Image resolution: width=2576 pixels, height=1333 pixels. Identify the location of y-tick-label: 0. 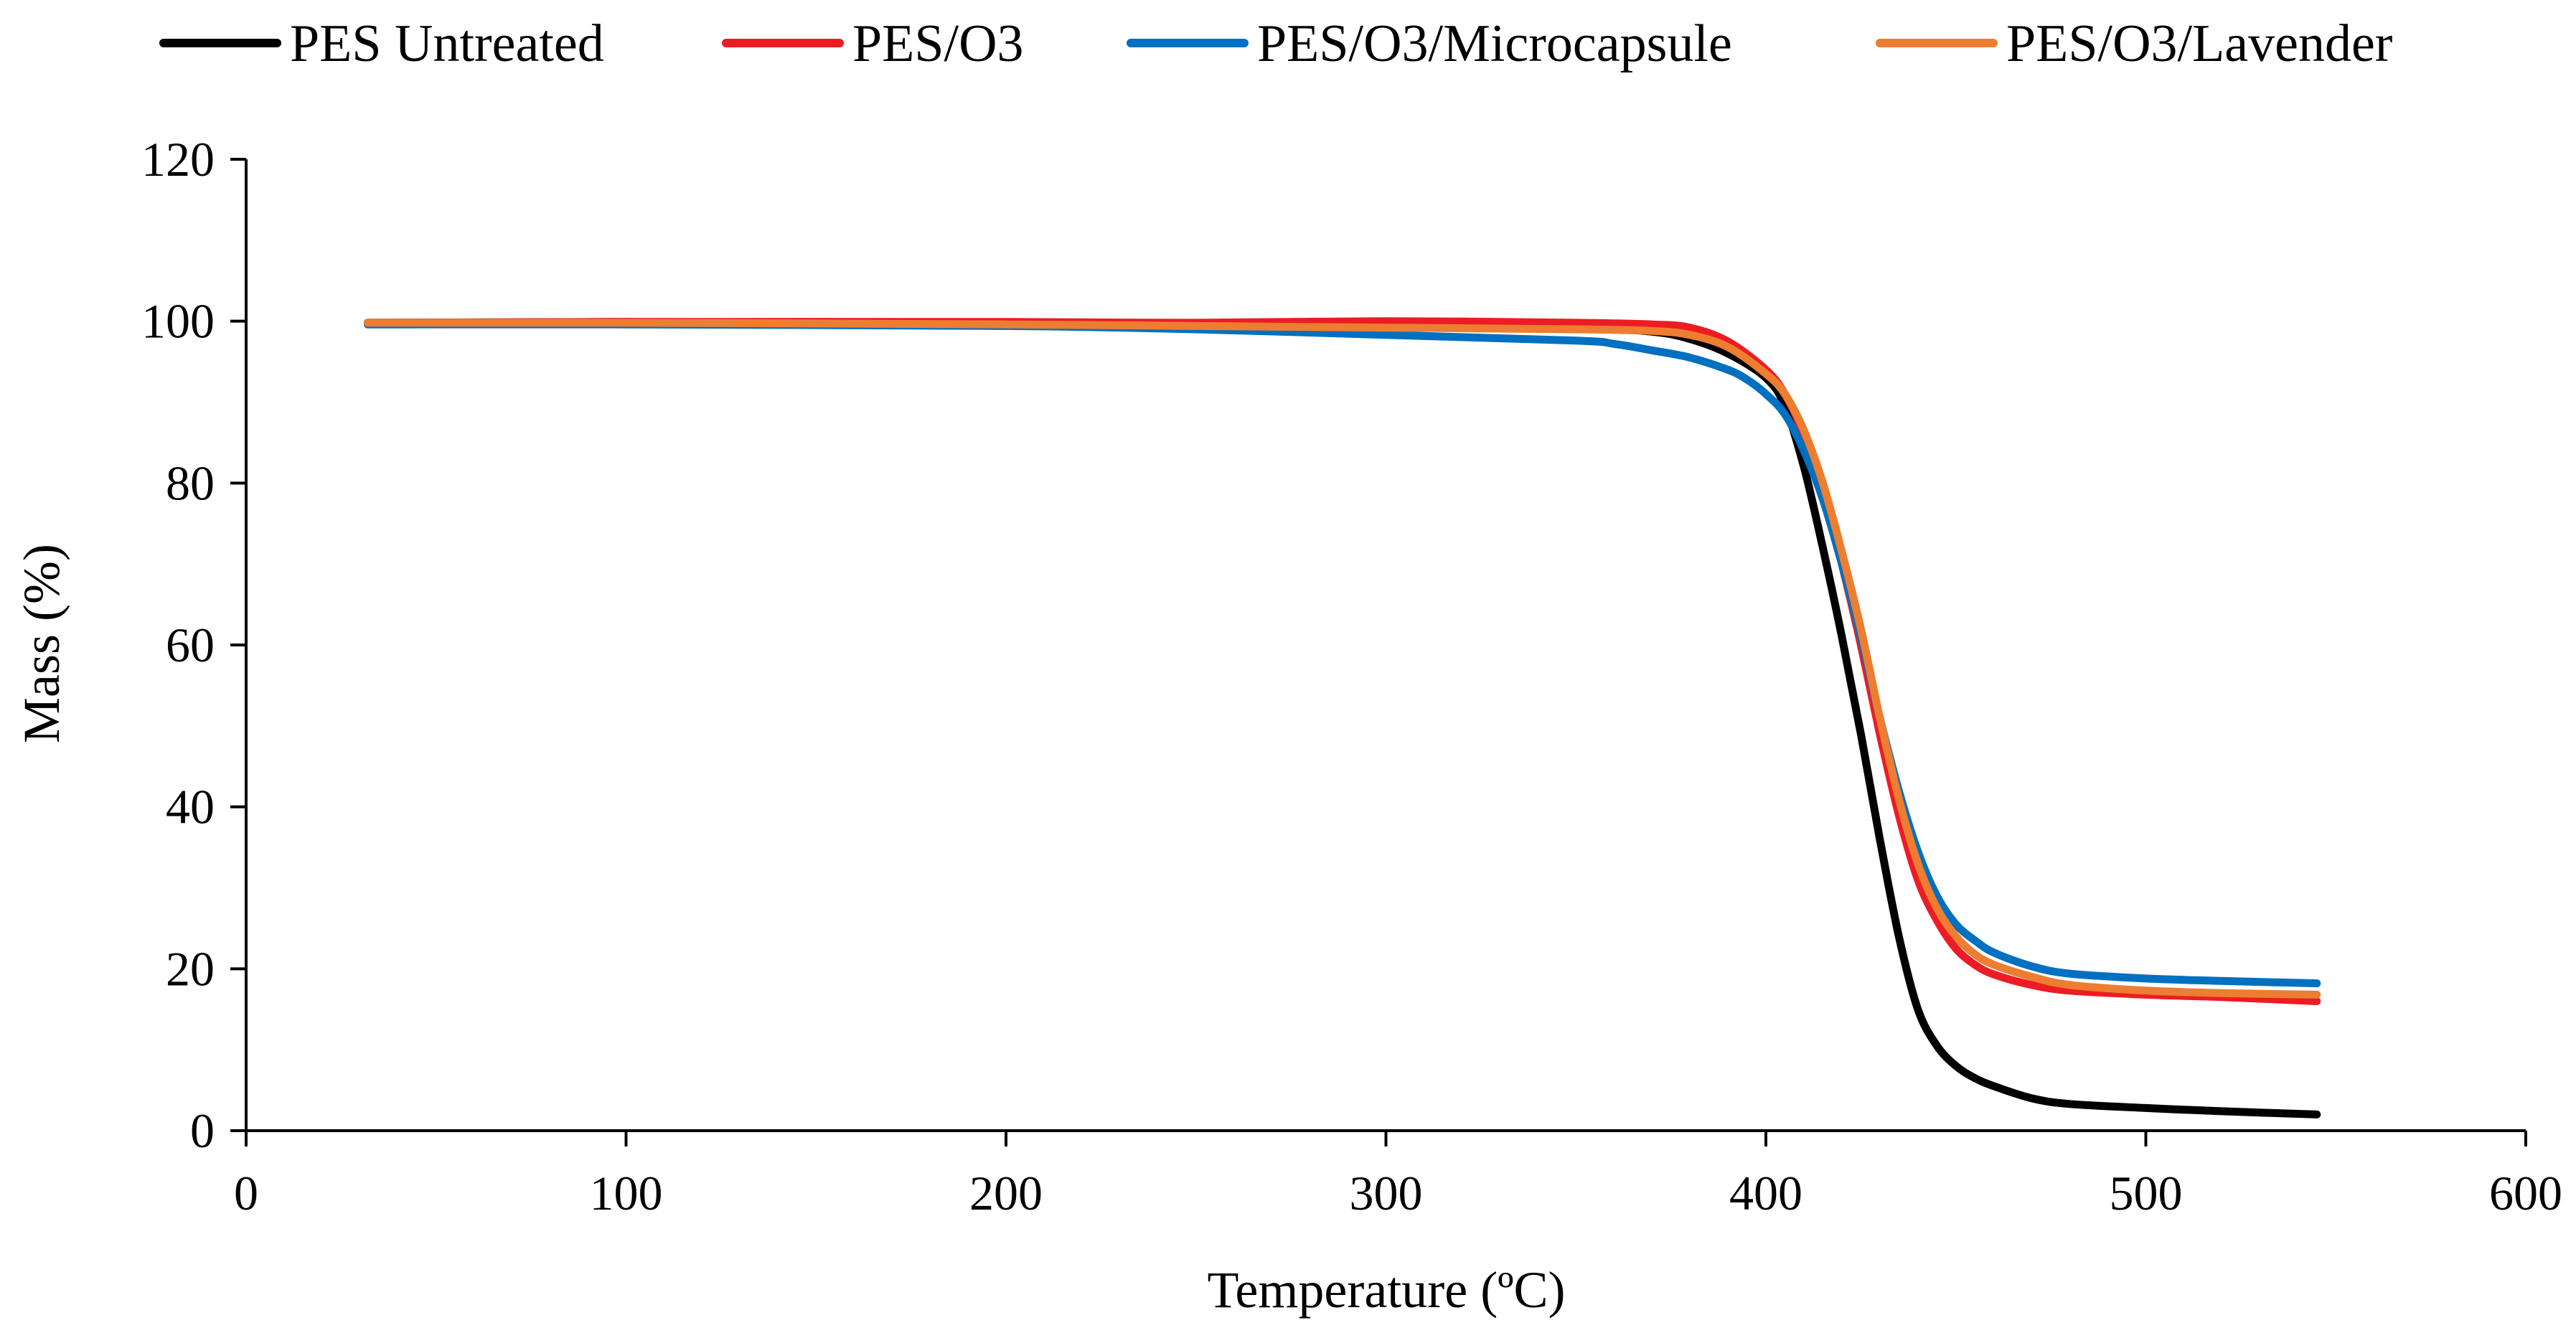
(202, 1130).